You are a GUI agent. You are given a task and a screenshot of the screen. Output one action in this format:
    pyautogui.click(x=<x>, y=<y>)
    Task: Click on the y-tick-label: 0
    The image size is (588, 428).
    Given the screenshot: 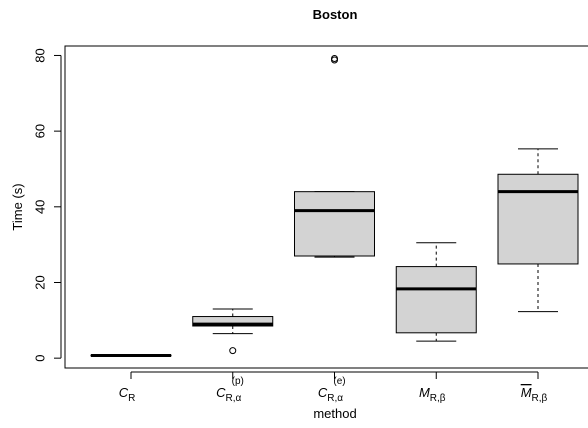 What is the action you would take?
    pyautogui.click(x=40, y=358)
    